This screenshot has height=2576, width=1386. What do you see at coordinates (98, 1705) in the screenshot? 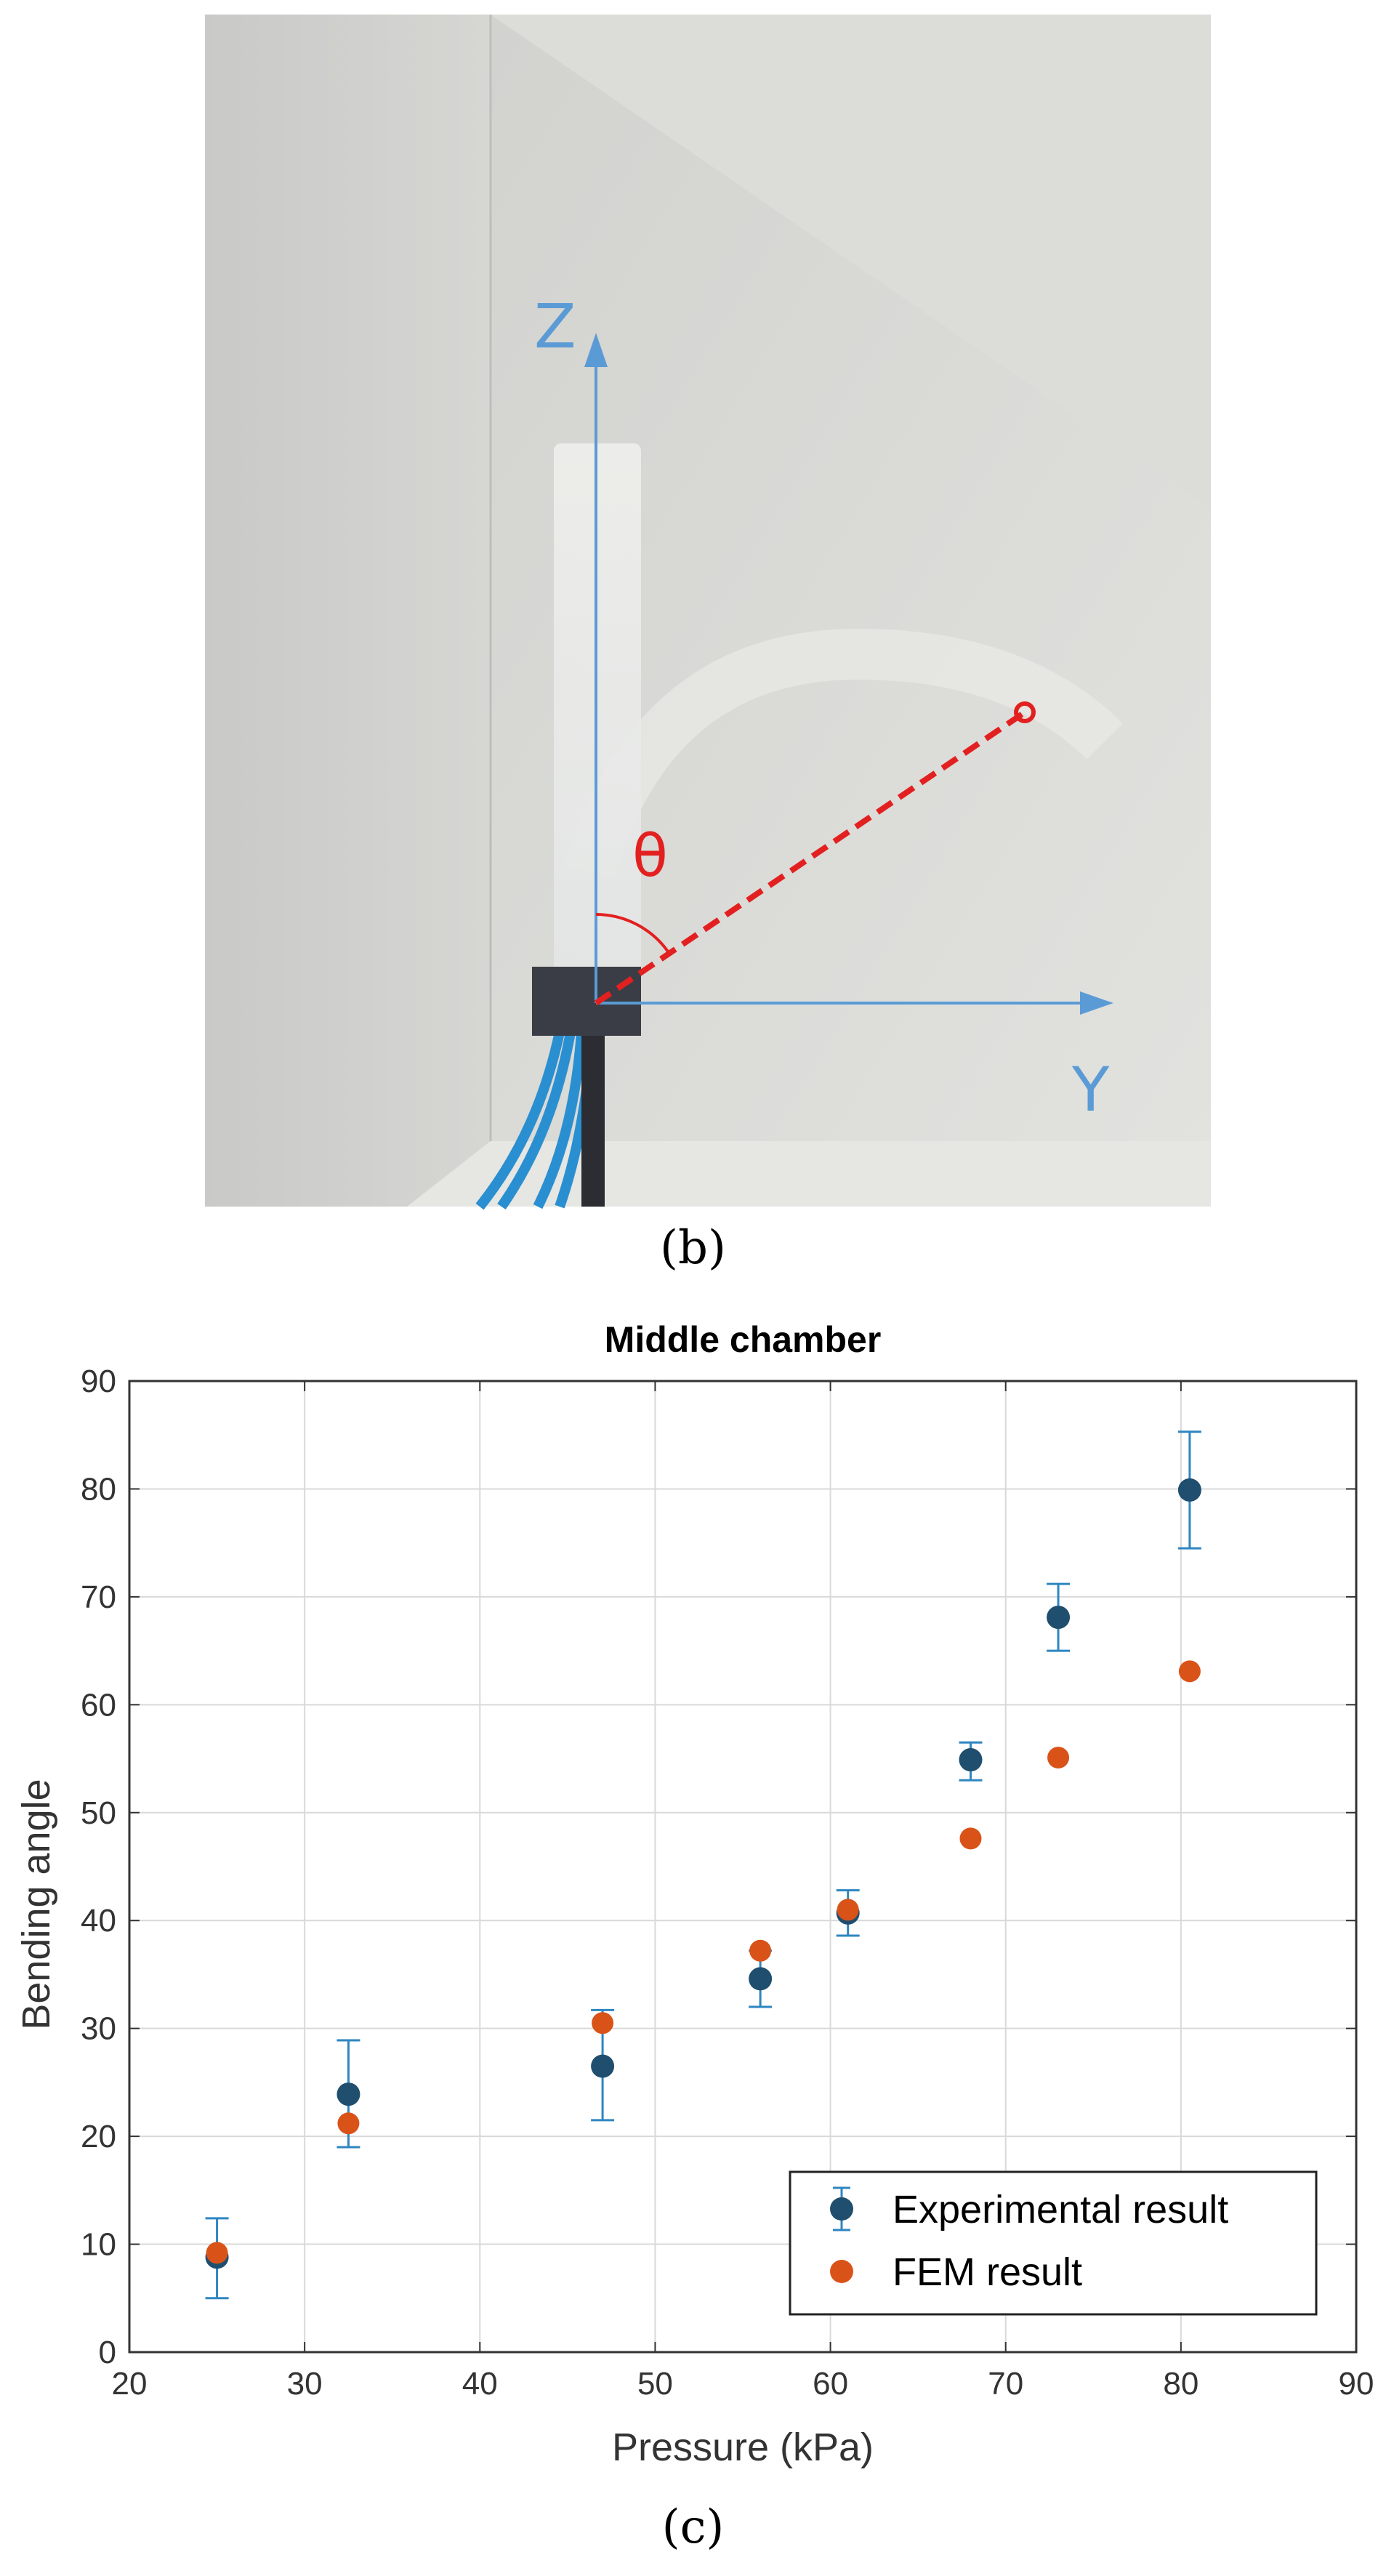
I see `y-tick-label: 60` at bounding box center [98, 1705].